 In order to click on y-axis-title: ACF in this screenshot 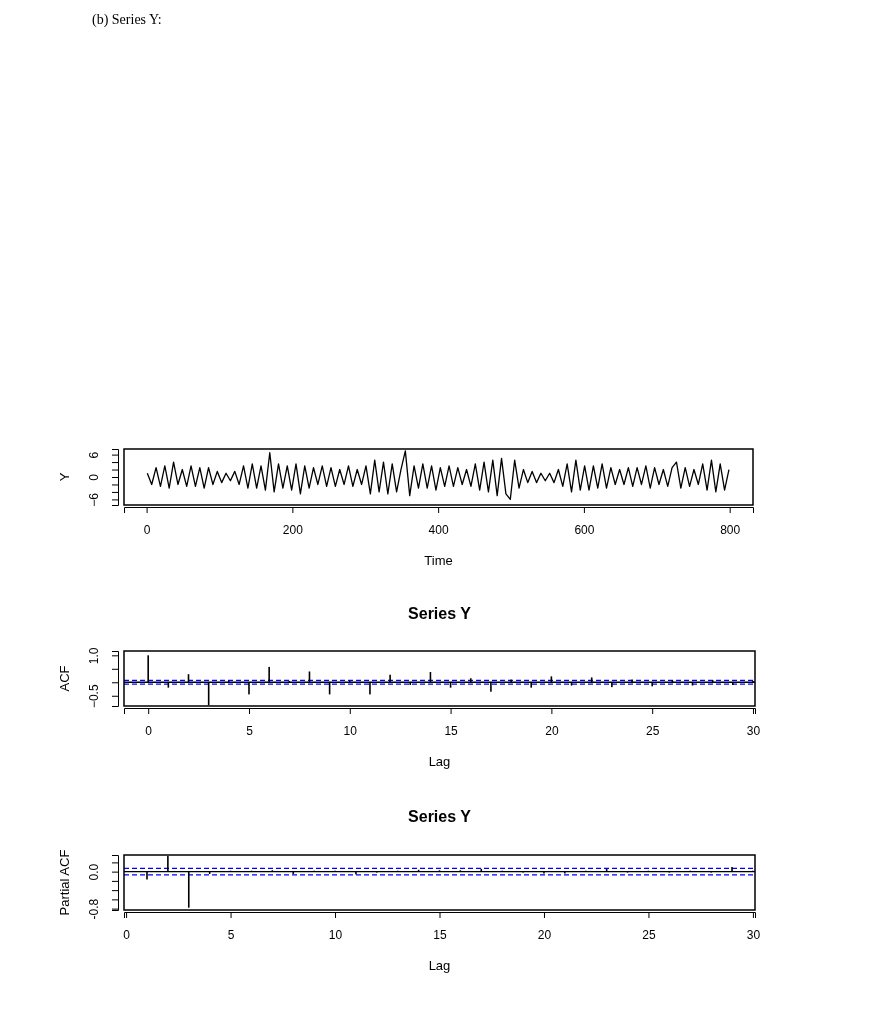, I will do `click(64, 678)`.